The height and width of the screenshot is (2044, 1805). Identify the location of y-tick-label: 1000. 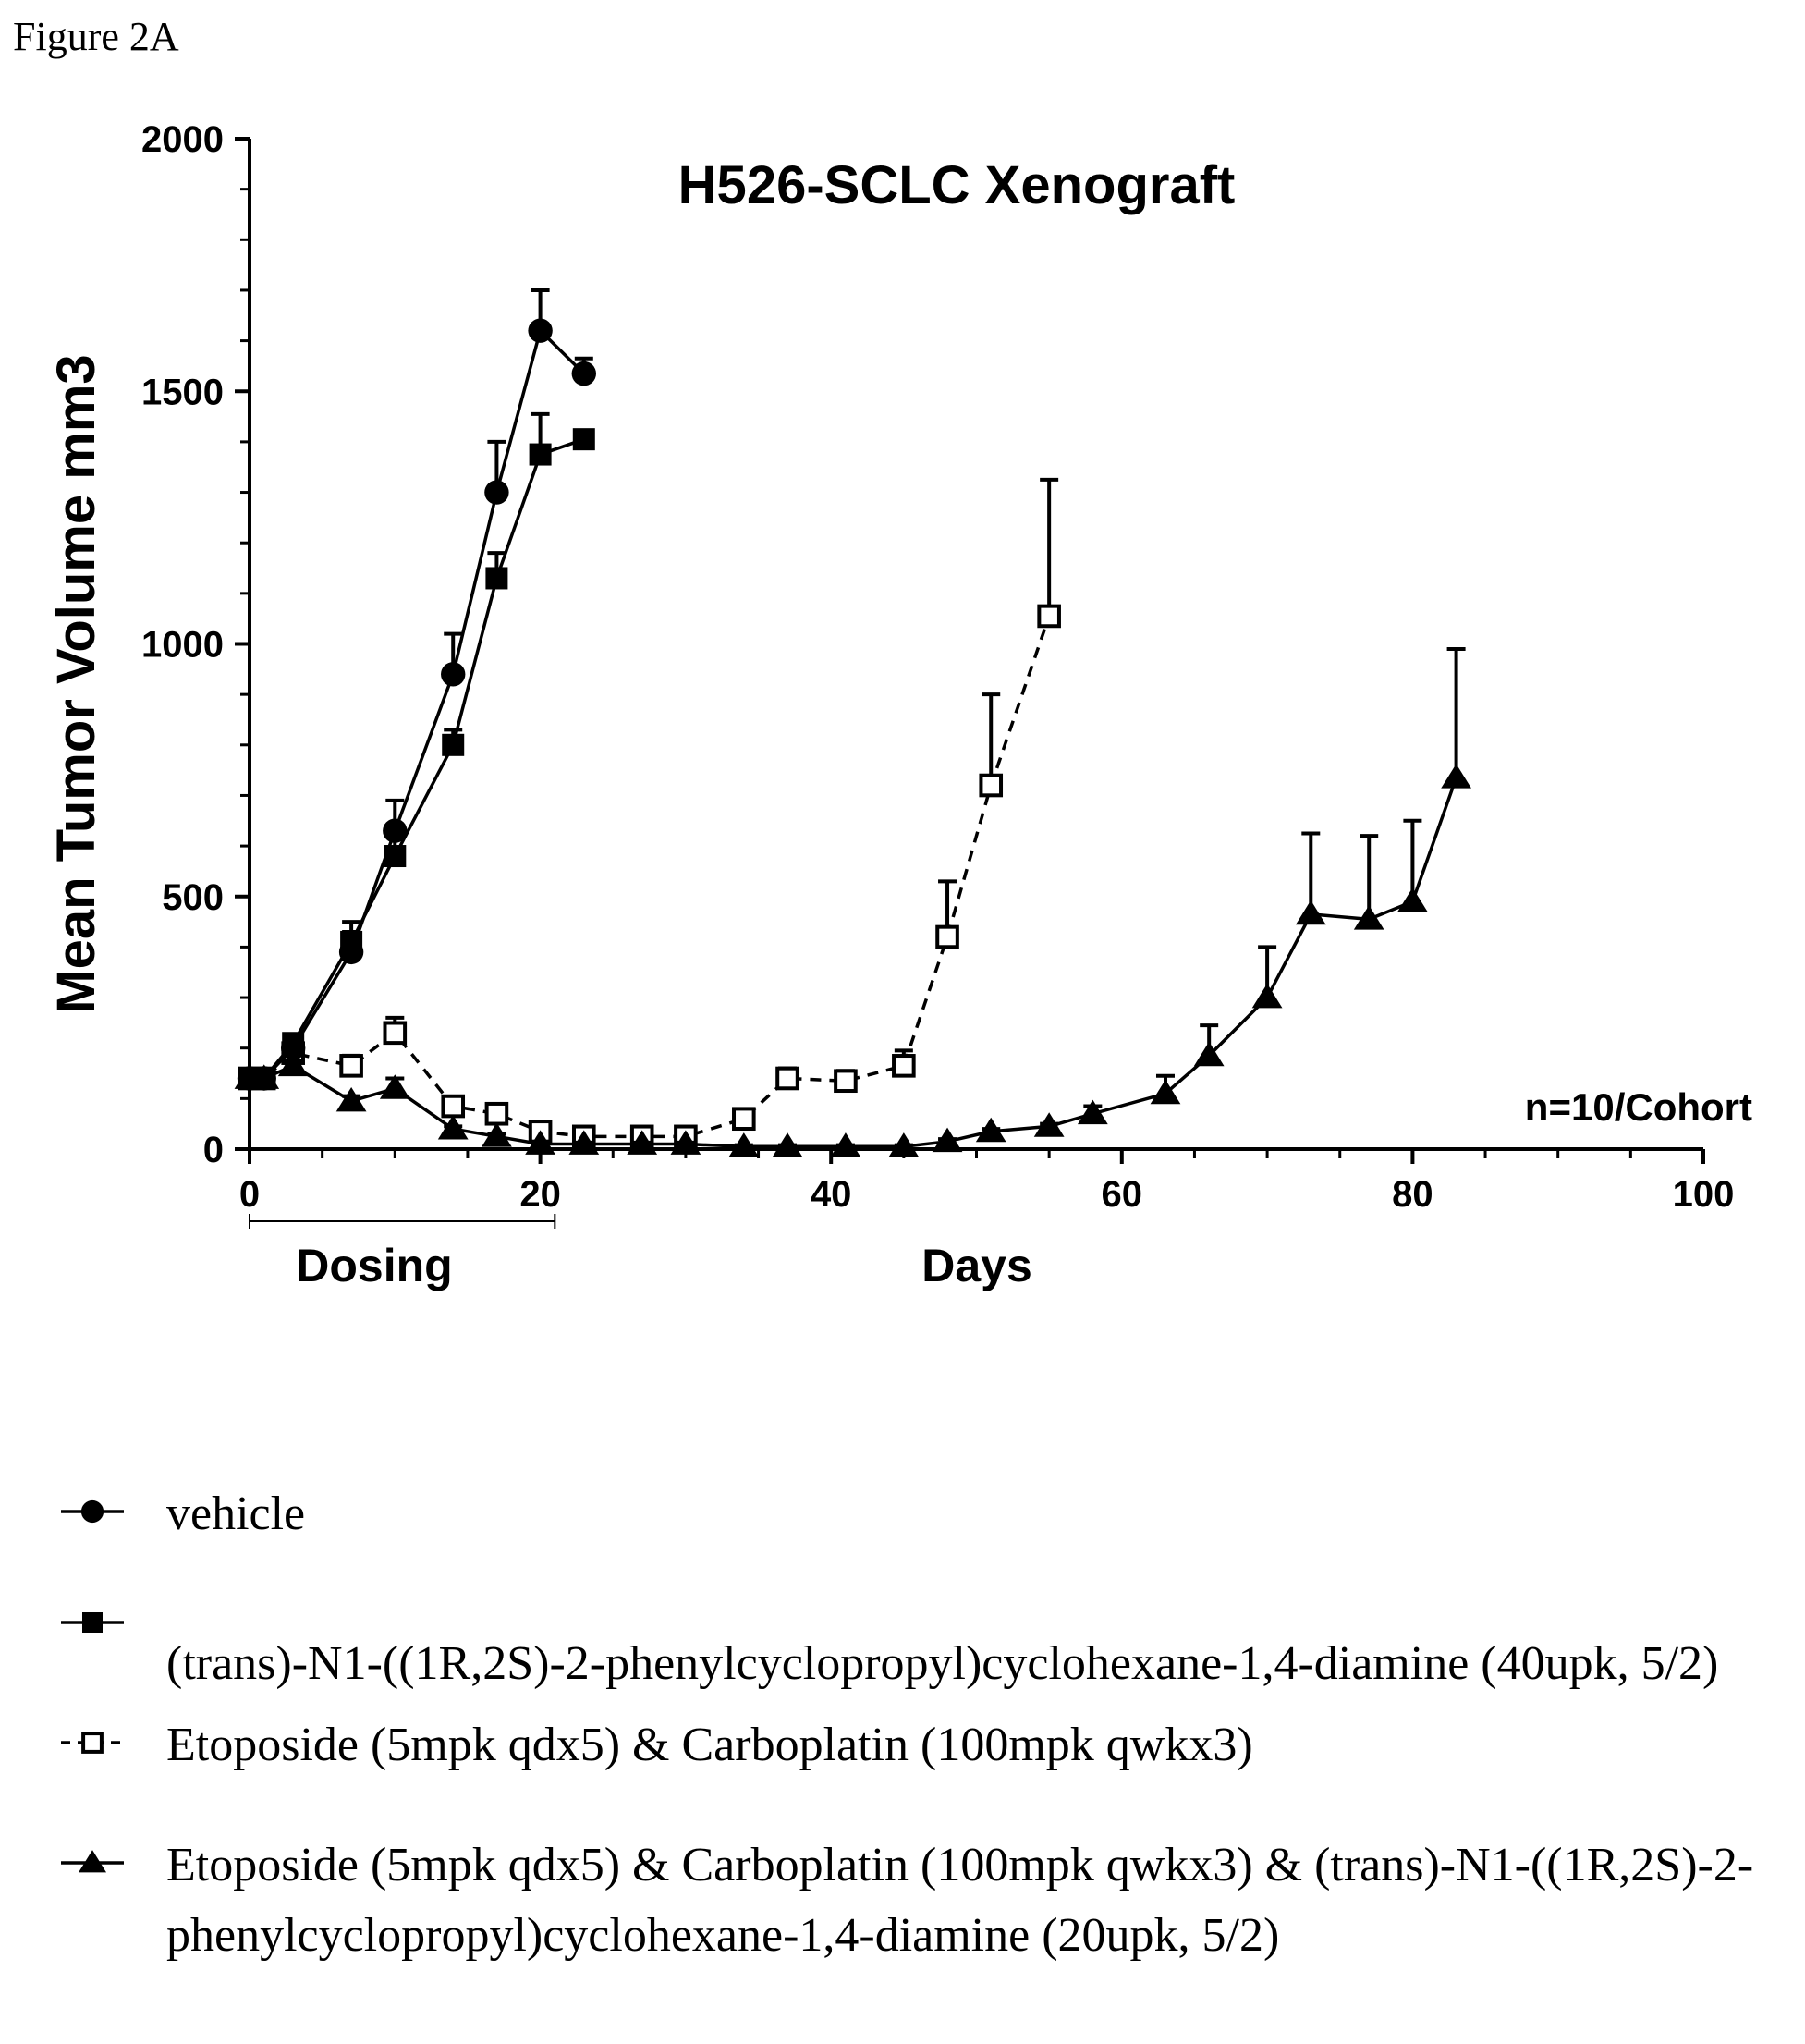
(182, 645).